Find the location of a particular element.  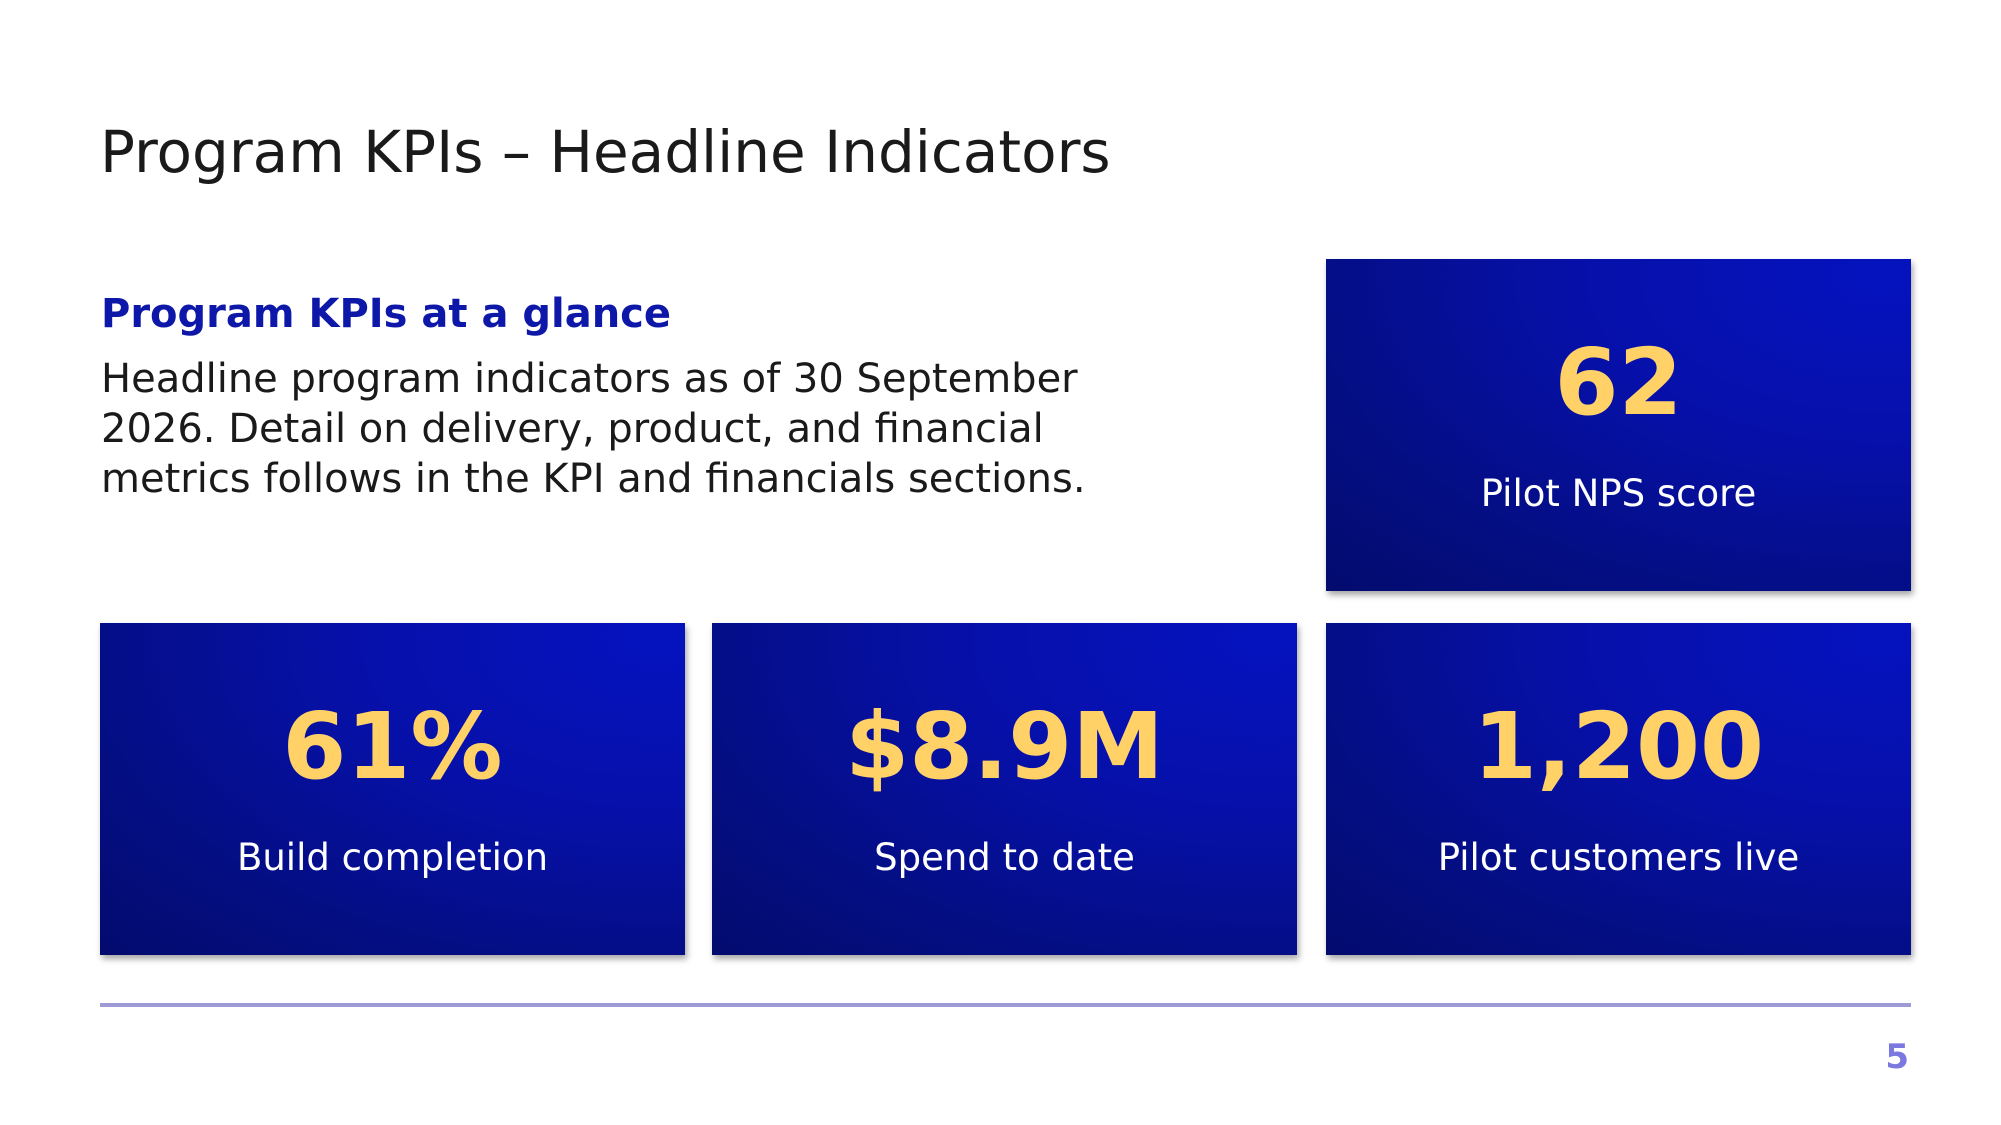

kpi-label: Spend to date is located at coordinates (1004, 857).